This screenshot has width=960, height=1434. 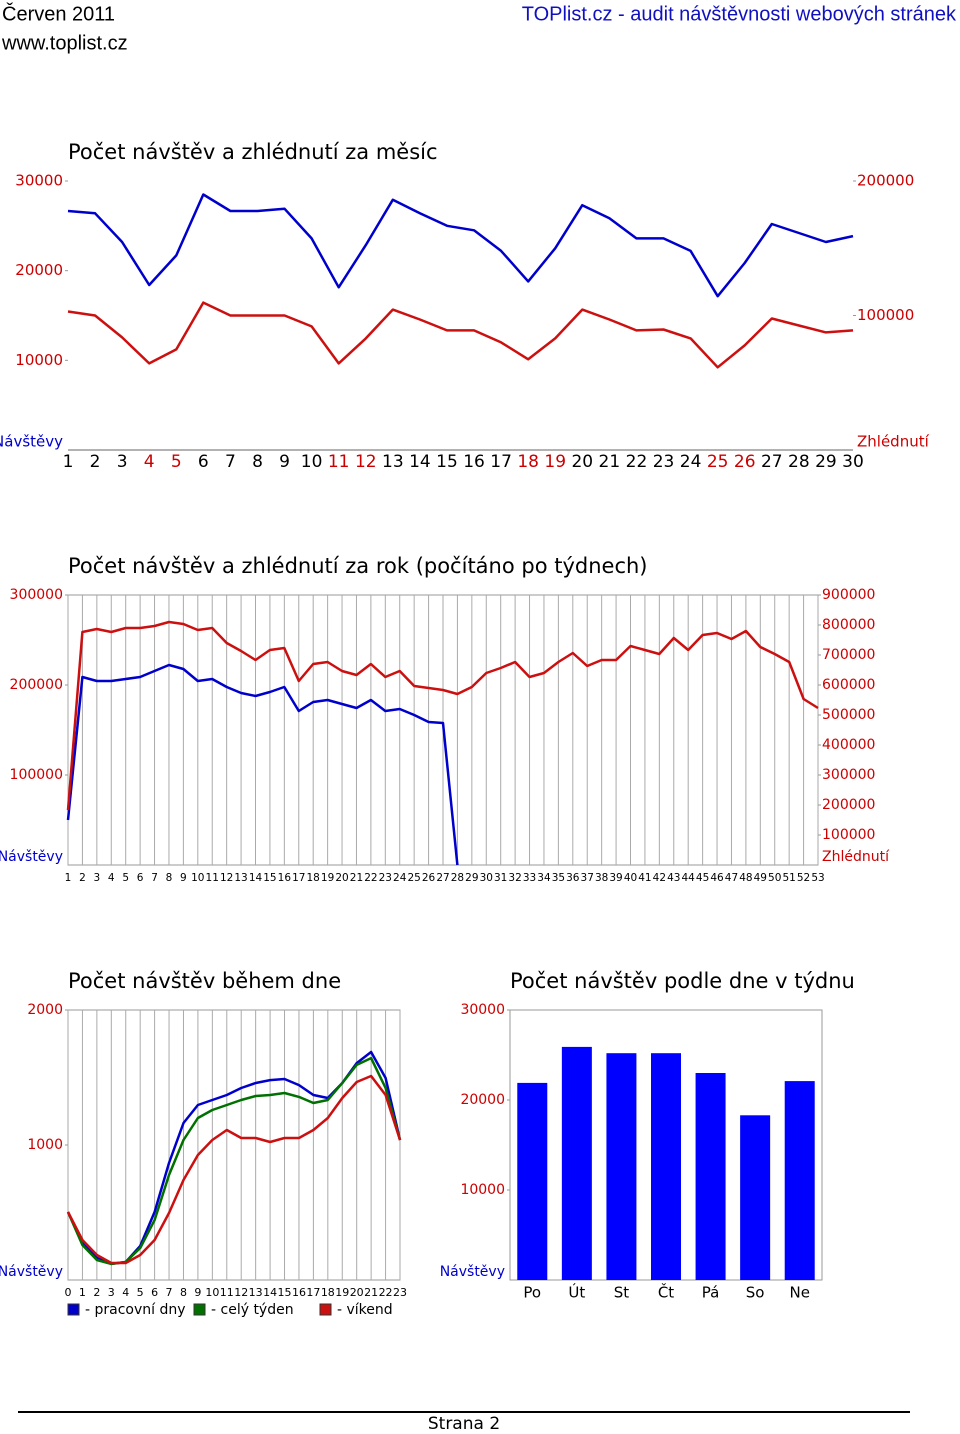 I want to click on y2-tick-label: 400000, so click(x=848, y=745).